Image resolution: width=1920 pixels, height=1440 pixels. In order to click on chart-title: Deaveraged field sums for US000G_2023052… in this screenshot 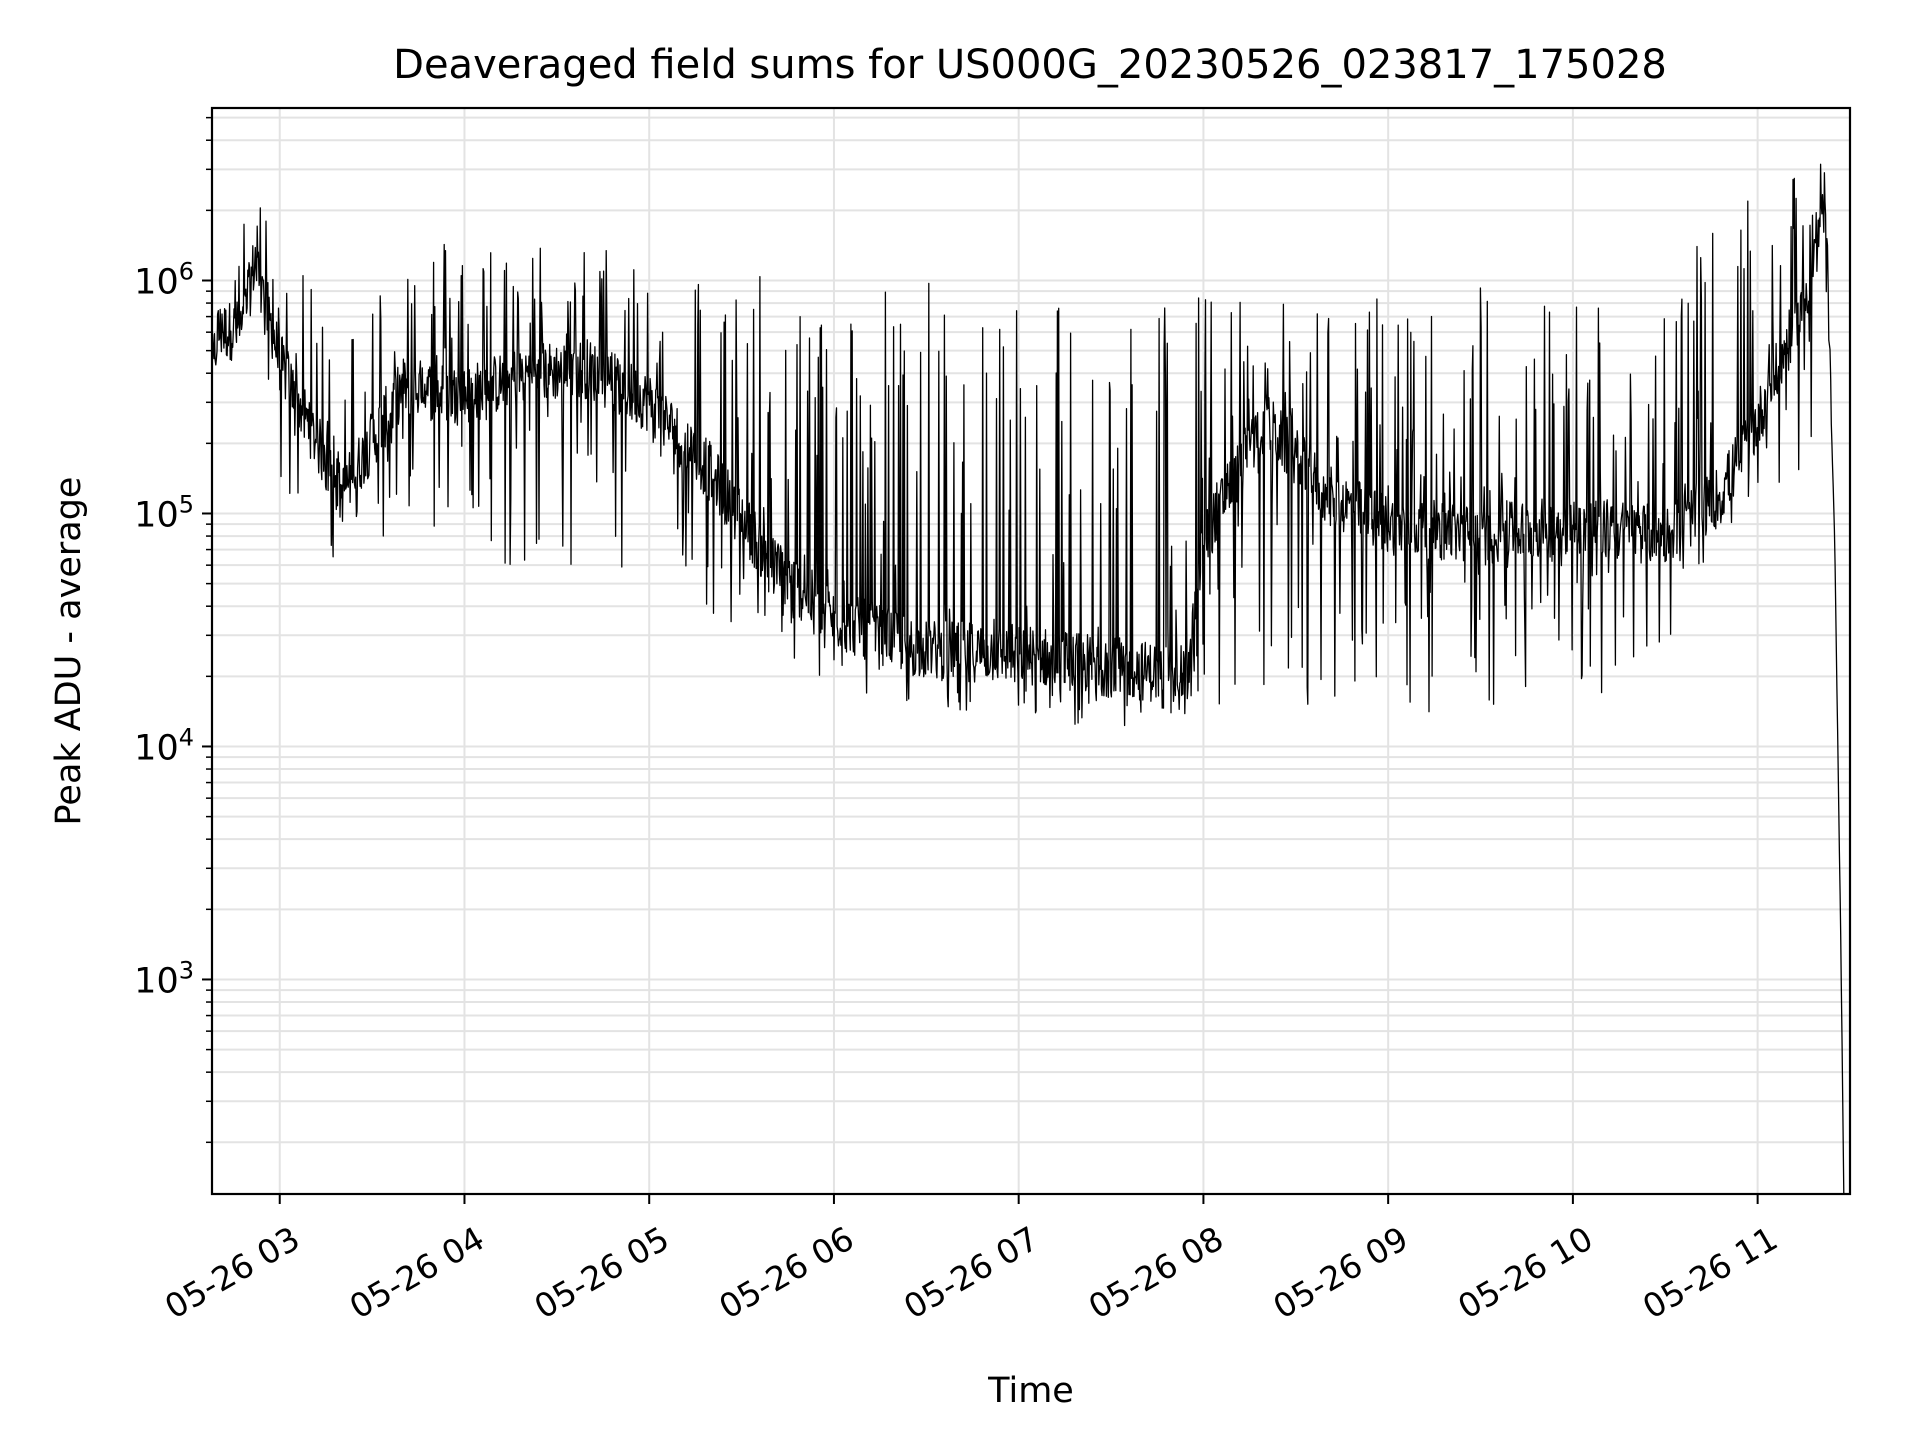, I will do `click(1030, 65)`.